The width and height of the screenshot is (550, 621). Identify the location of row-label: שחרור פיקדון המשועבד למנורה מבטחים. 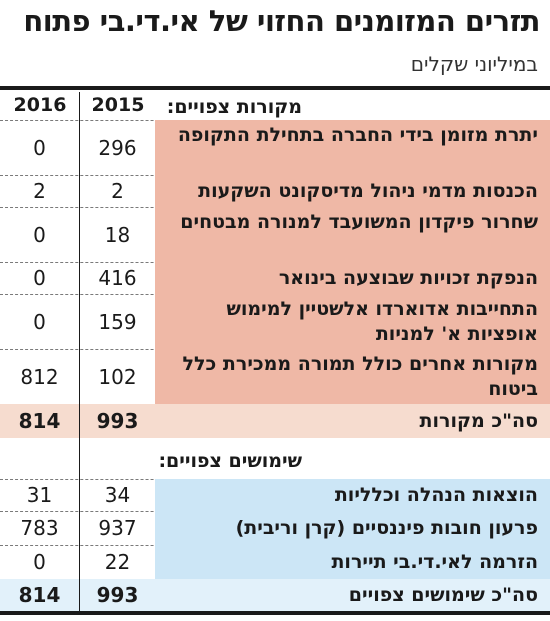
(352, 234).